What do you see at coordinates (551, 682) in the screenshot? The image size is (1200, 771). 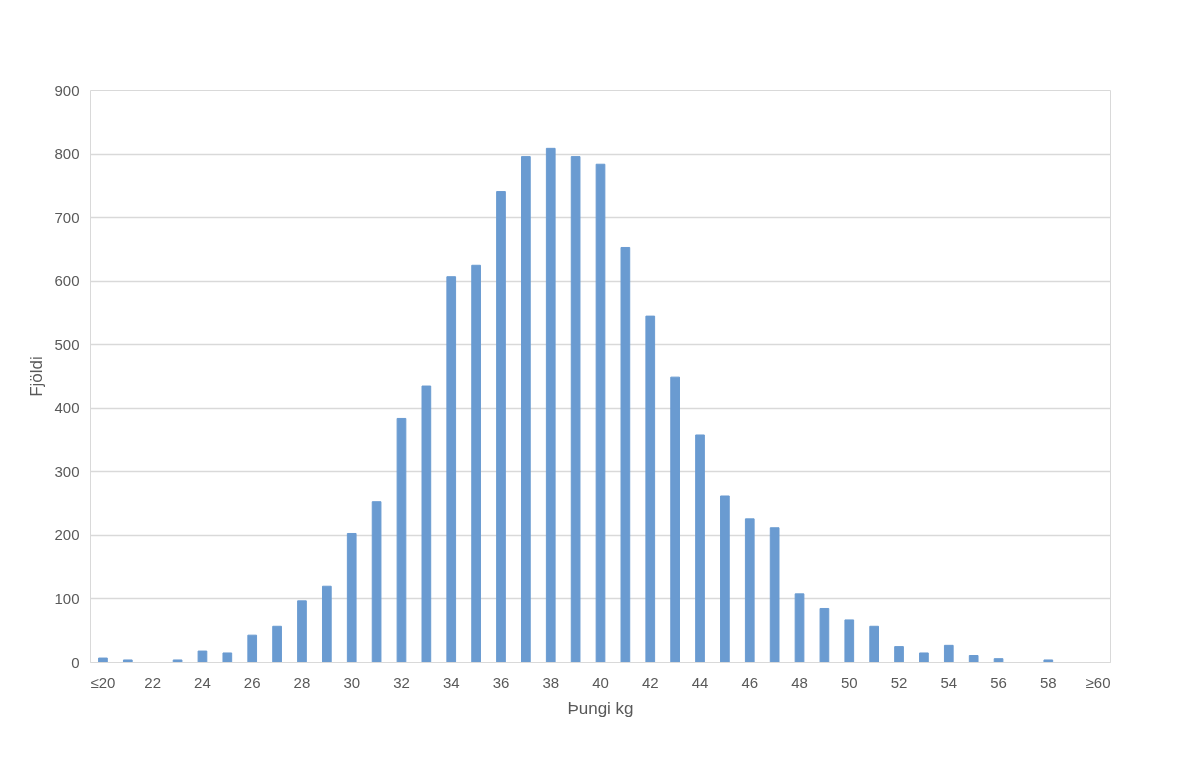 I see `x-tick-label: 38` at bounding box center [551, 682].